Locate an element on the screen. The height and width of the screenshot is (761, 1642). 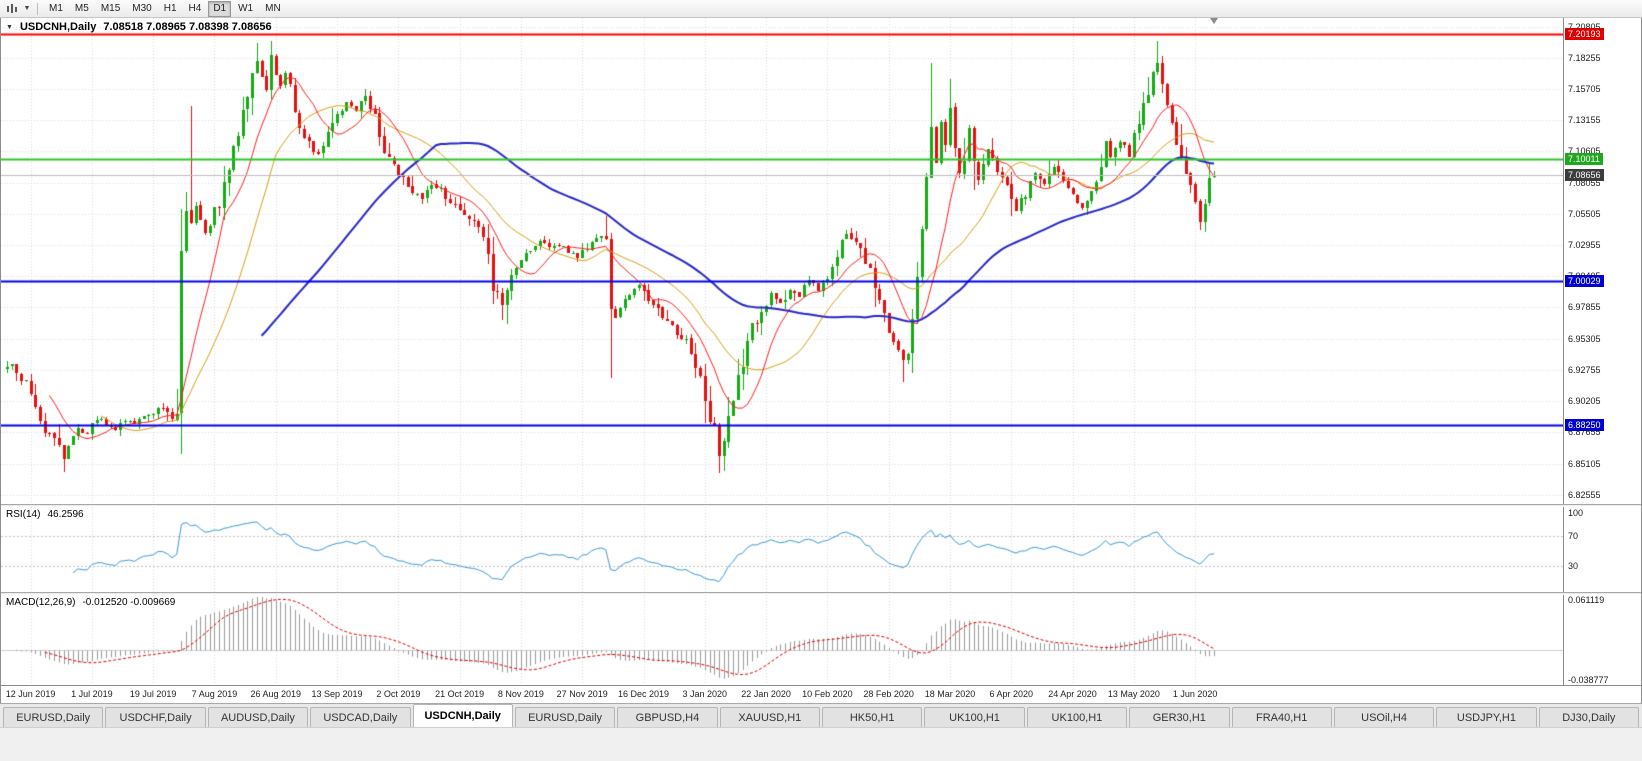
chart-tab-audusd-daily: AUDUSD,Daily is located at coordinates (258, 717).